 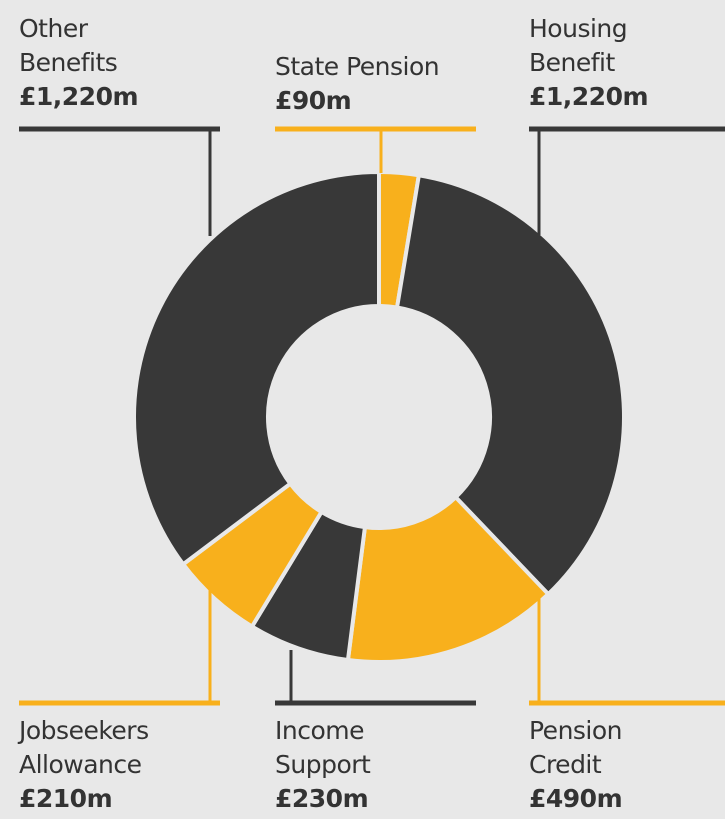 I want to click on slice-name-line: Other, so click(x=53, y=28).